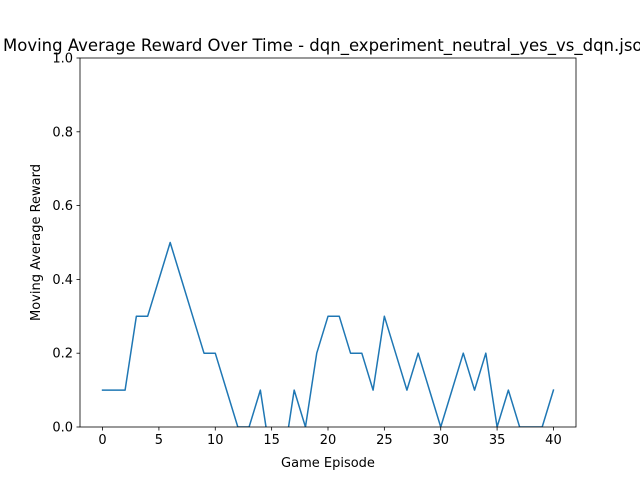  Describe the element at coordinates (62, 280) in the screenshot. I see `y-tick-label: 0.4` at that location.